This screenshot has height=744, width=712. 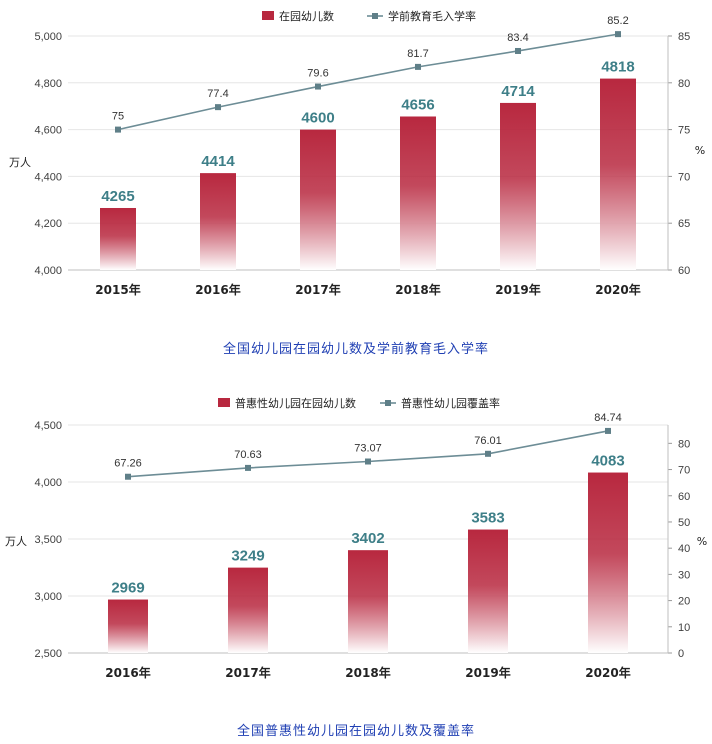 What do you see at coordinates (128, 464) in the screenshot?
I see `line-value-label: 67.26` at bounding box center [128, 464].